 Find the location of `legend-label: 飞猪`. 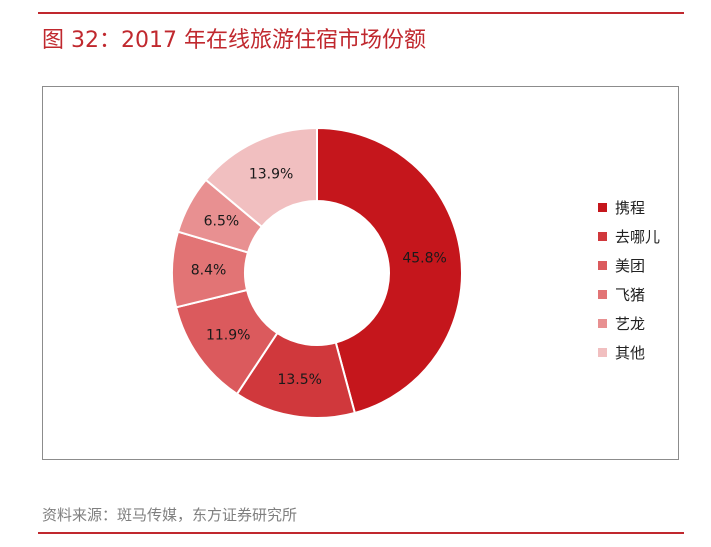

legend-label: 飞猪 is located at coordinates (630, 295).